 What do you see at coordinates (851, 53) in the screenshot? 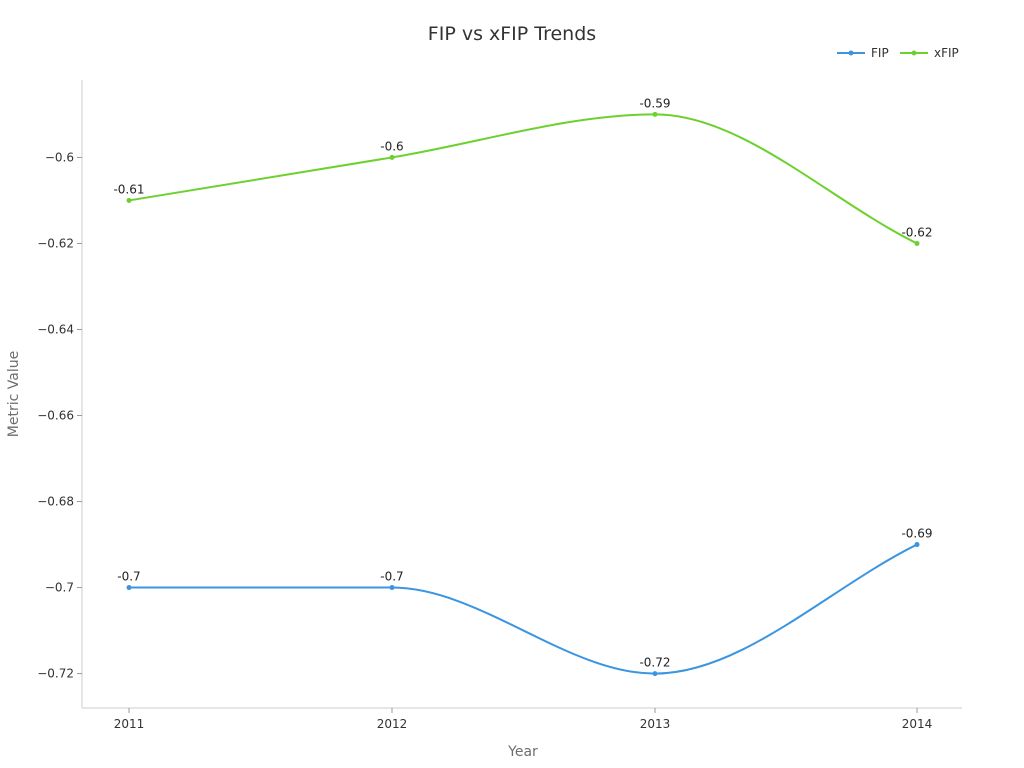
I see `legend-marker-fip` at bounding box center [851, 53].